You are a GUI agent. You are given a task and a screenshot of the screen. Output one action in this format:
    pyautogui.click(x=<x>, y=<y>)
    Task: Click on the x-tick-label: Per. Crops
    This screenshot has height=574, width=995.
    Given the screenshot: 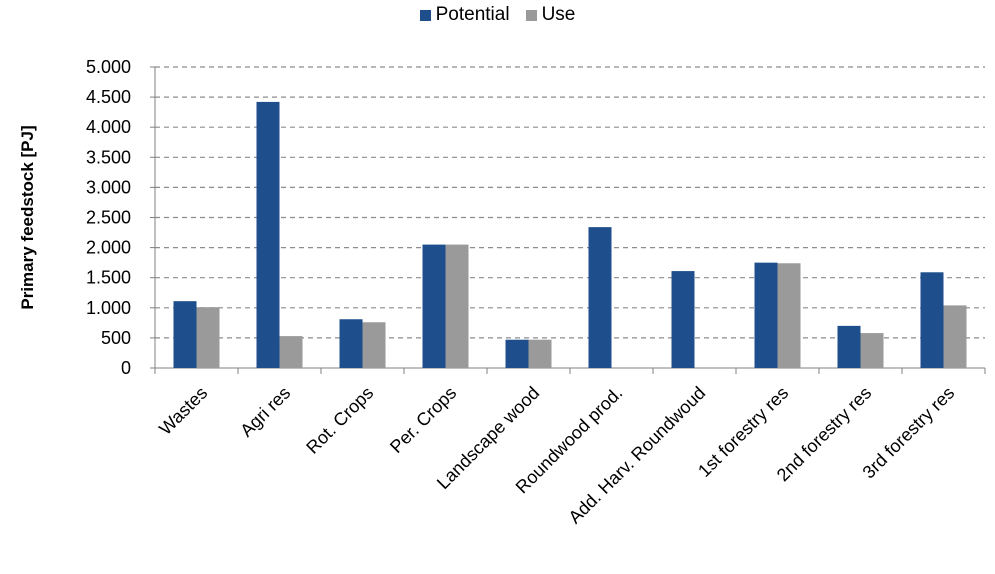 What is the action you would take?
    pyautogui.click(x=423, y=420)
    